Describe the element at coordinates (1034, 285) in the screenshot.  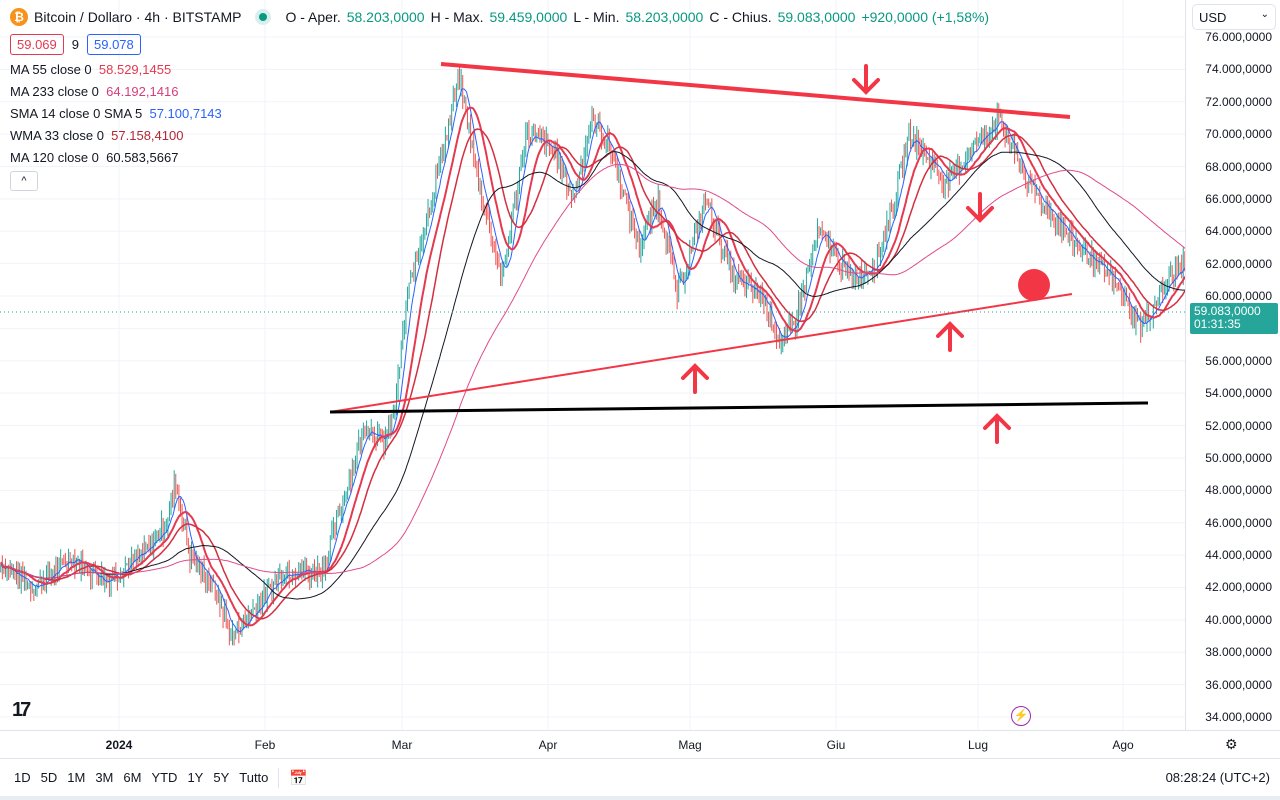
I see `marker-circle` at that location.